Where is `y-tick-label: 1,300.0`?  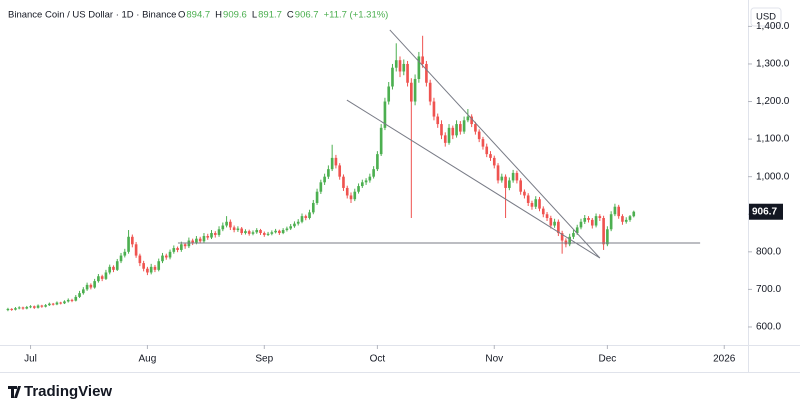
y-tick-label: 1,300.0 is located at coordinates (773, 64).